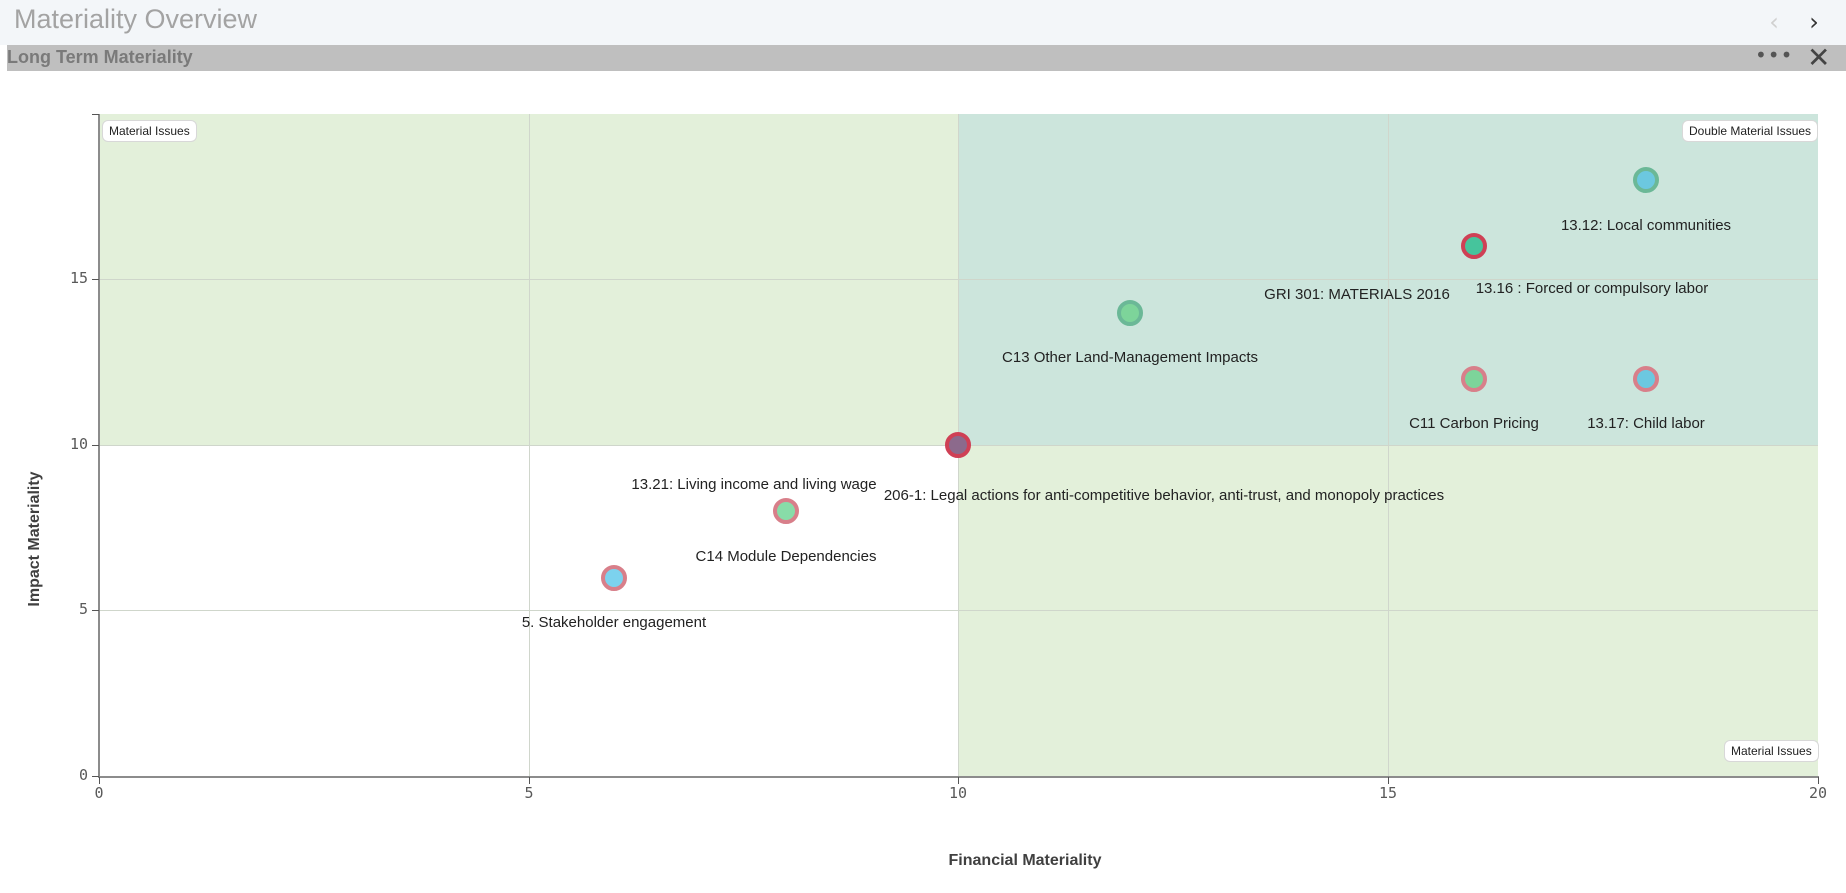  I want to click on chevron-right-icon: ›, so click(1814, 22).